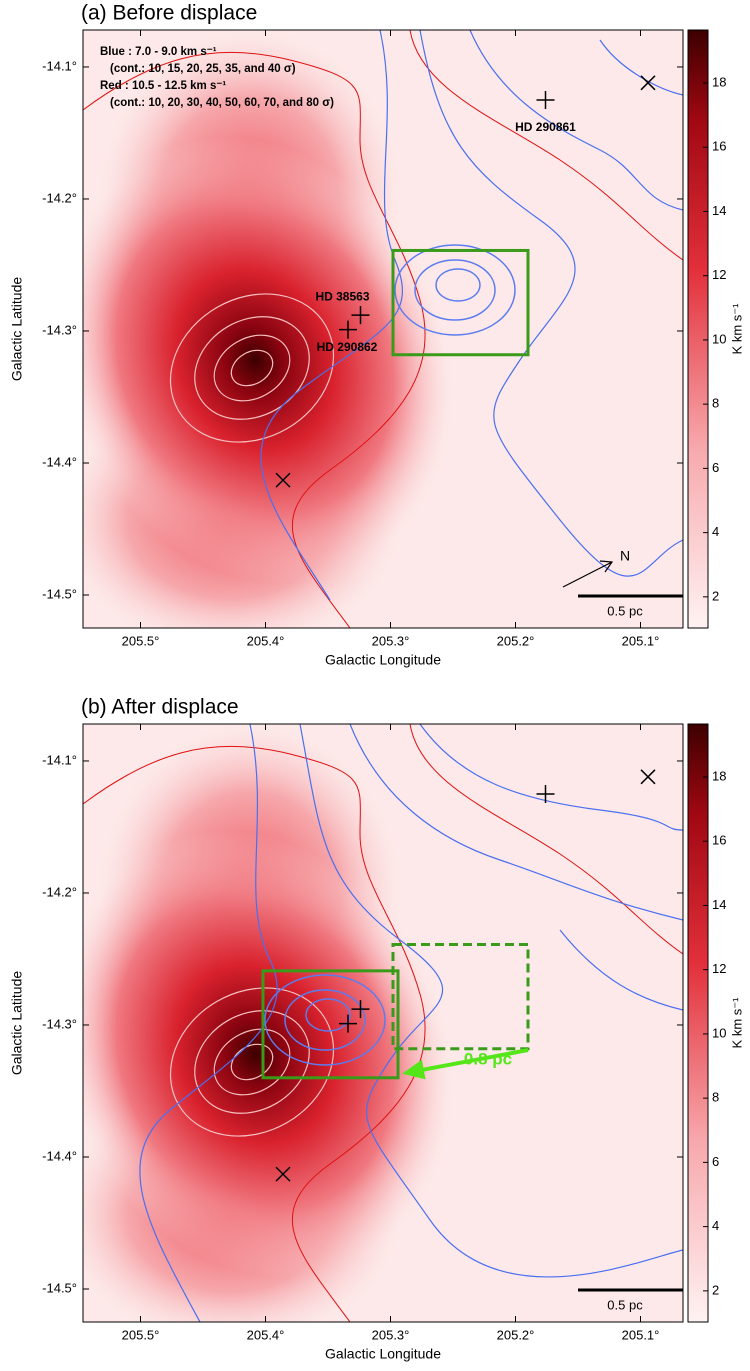  What do you see at coordinates (163, 86) in the screenshot?
I see `legend-line: Red : 10.5 - 12.5 km s⁻¹` at bounding box center [163, 86].